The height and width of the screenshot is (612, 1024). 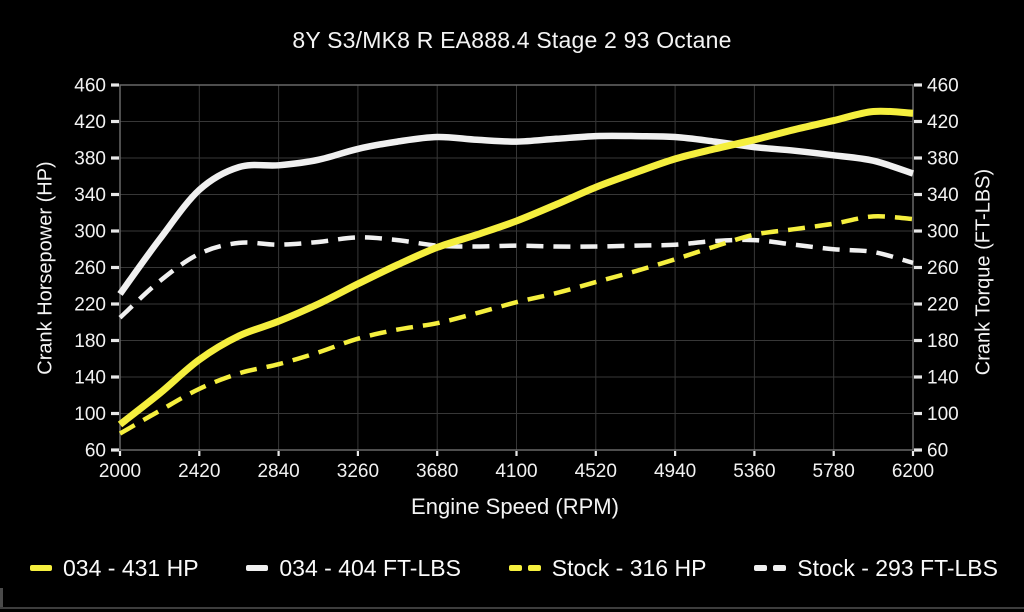 I want to click on y-tick-label-right: 140, so click(x=943, y=378).